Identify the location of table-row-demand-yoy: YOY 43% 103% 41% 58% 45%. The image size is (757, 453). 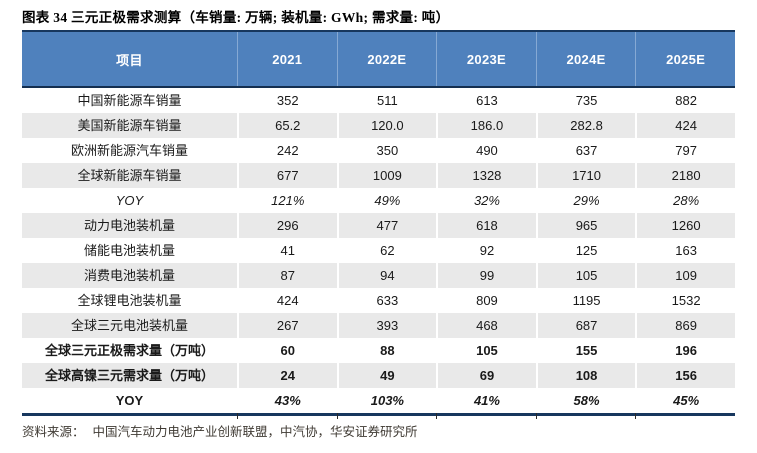
(378, 400).